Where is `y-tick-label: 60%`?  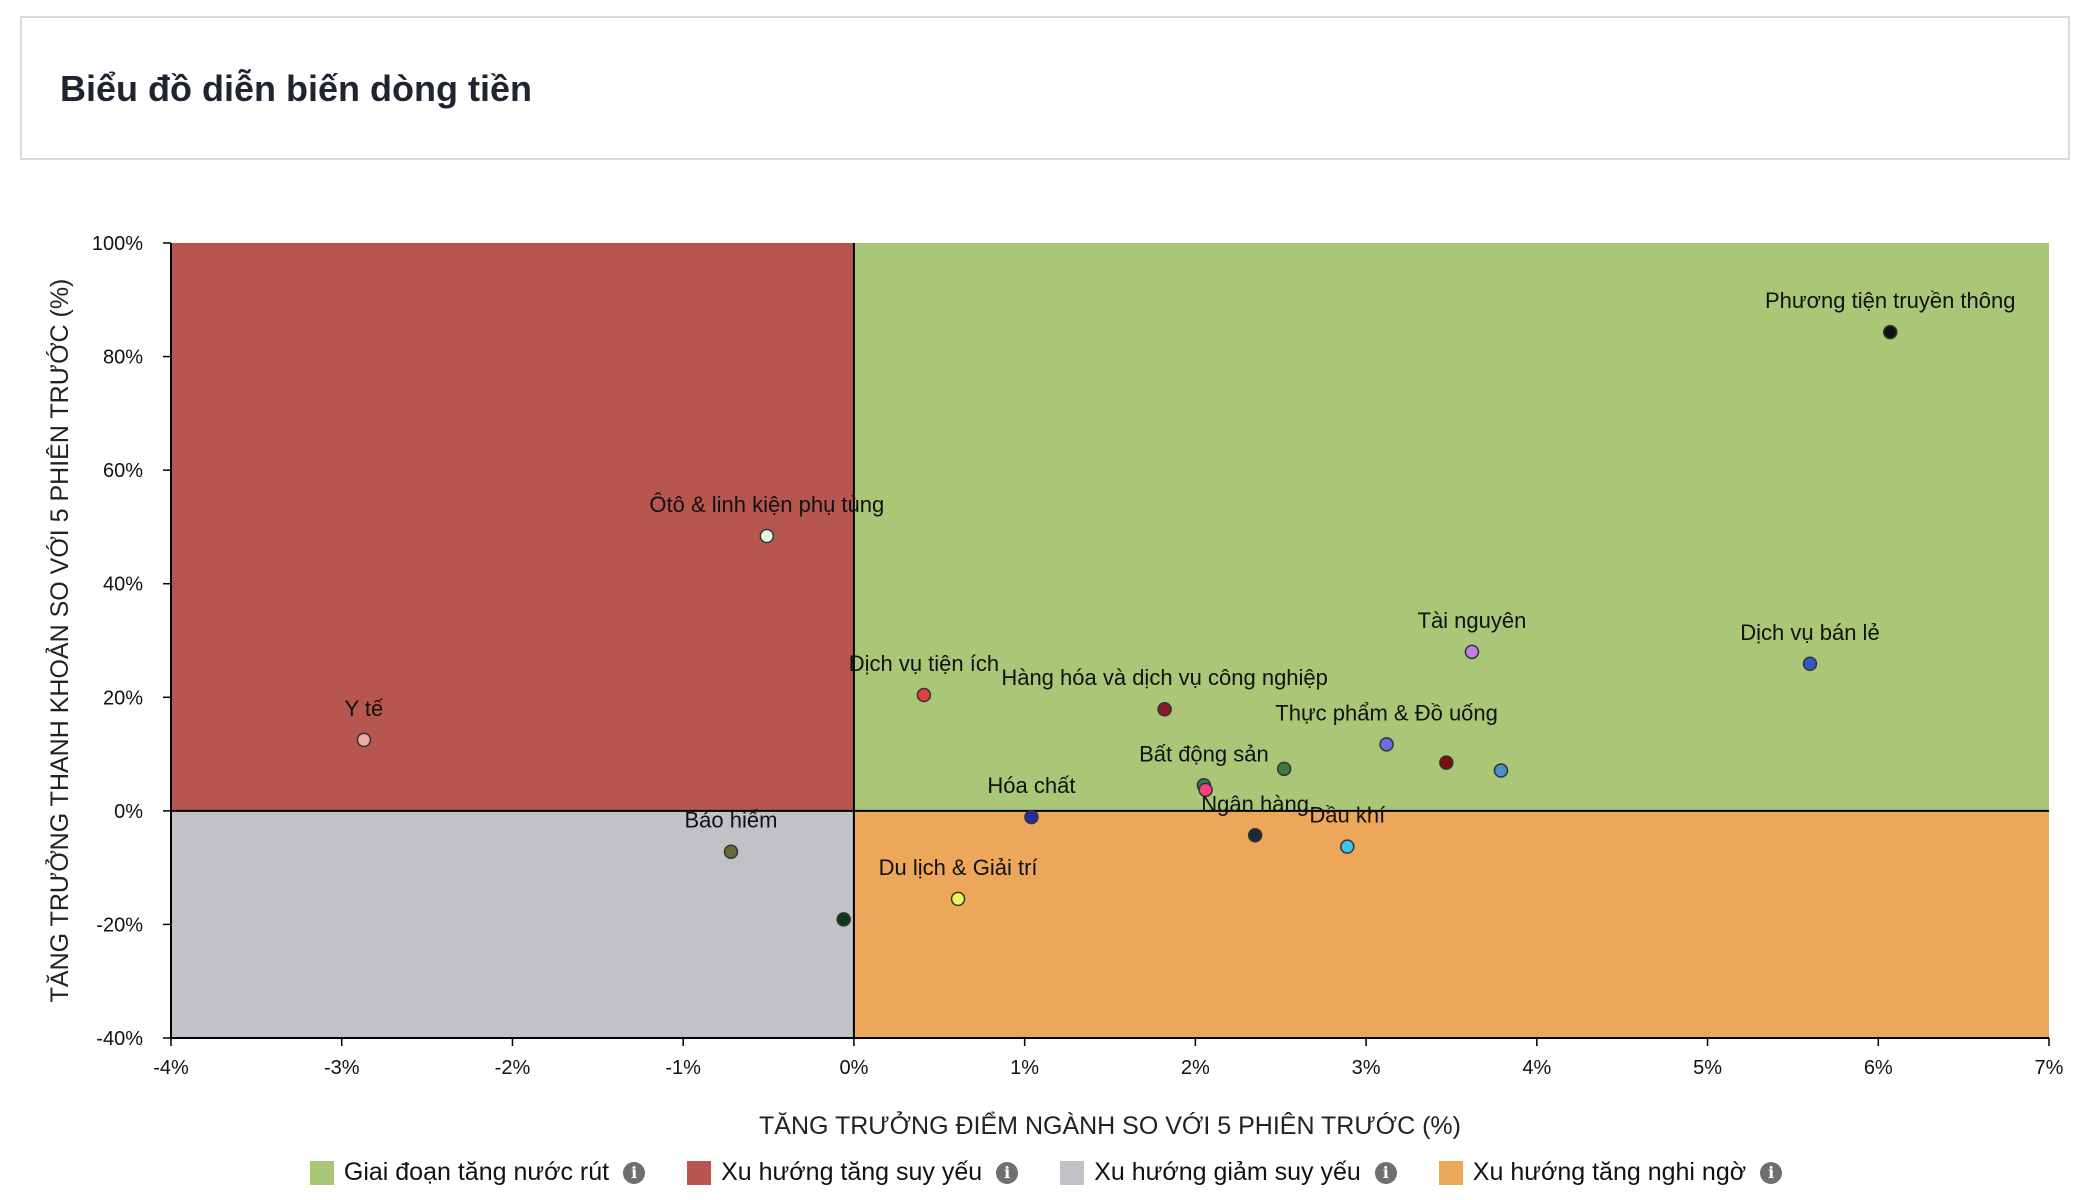 y-tick-label: 60% is located at coordinates (123, 471).